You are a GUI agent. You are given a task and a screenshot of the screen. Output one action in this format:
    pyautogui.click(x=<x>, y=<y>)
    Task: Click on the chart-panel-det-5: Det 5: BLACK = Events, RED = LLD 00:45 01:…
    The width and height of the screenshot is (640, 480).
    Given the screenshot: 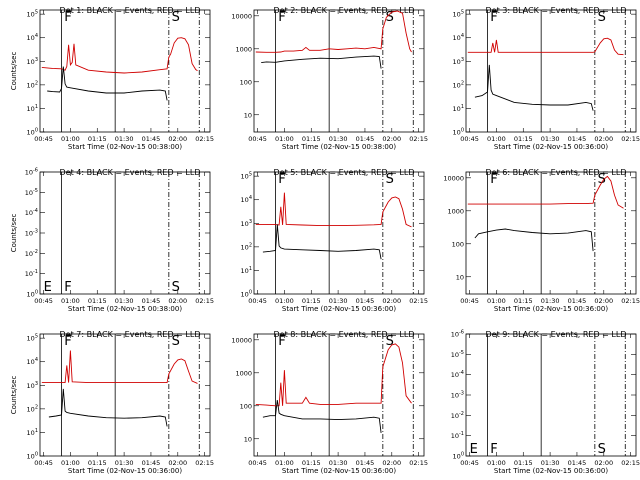 What is the action you would take?
    pyautogui.click(x=334, y=240)
    